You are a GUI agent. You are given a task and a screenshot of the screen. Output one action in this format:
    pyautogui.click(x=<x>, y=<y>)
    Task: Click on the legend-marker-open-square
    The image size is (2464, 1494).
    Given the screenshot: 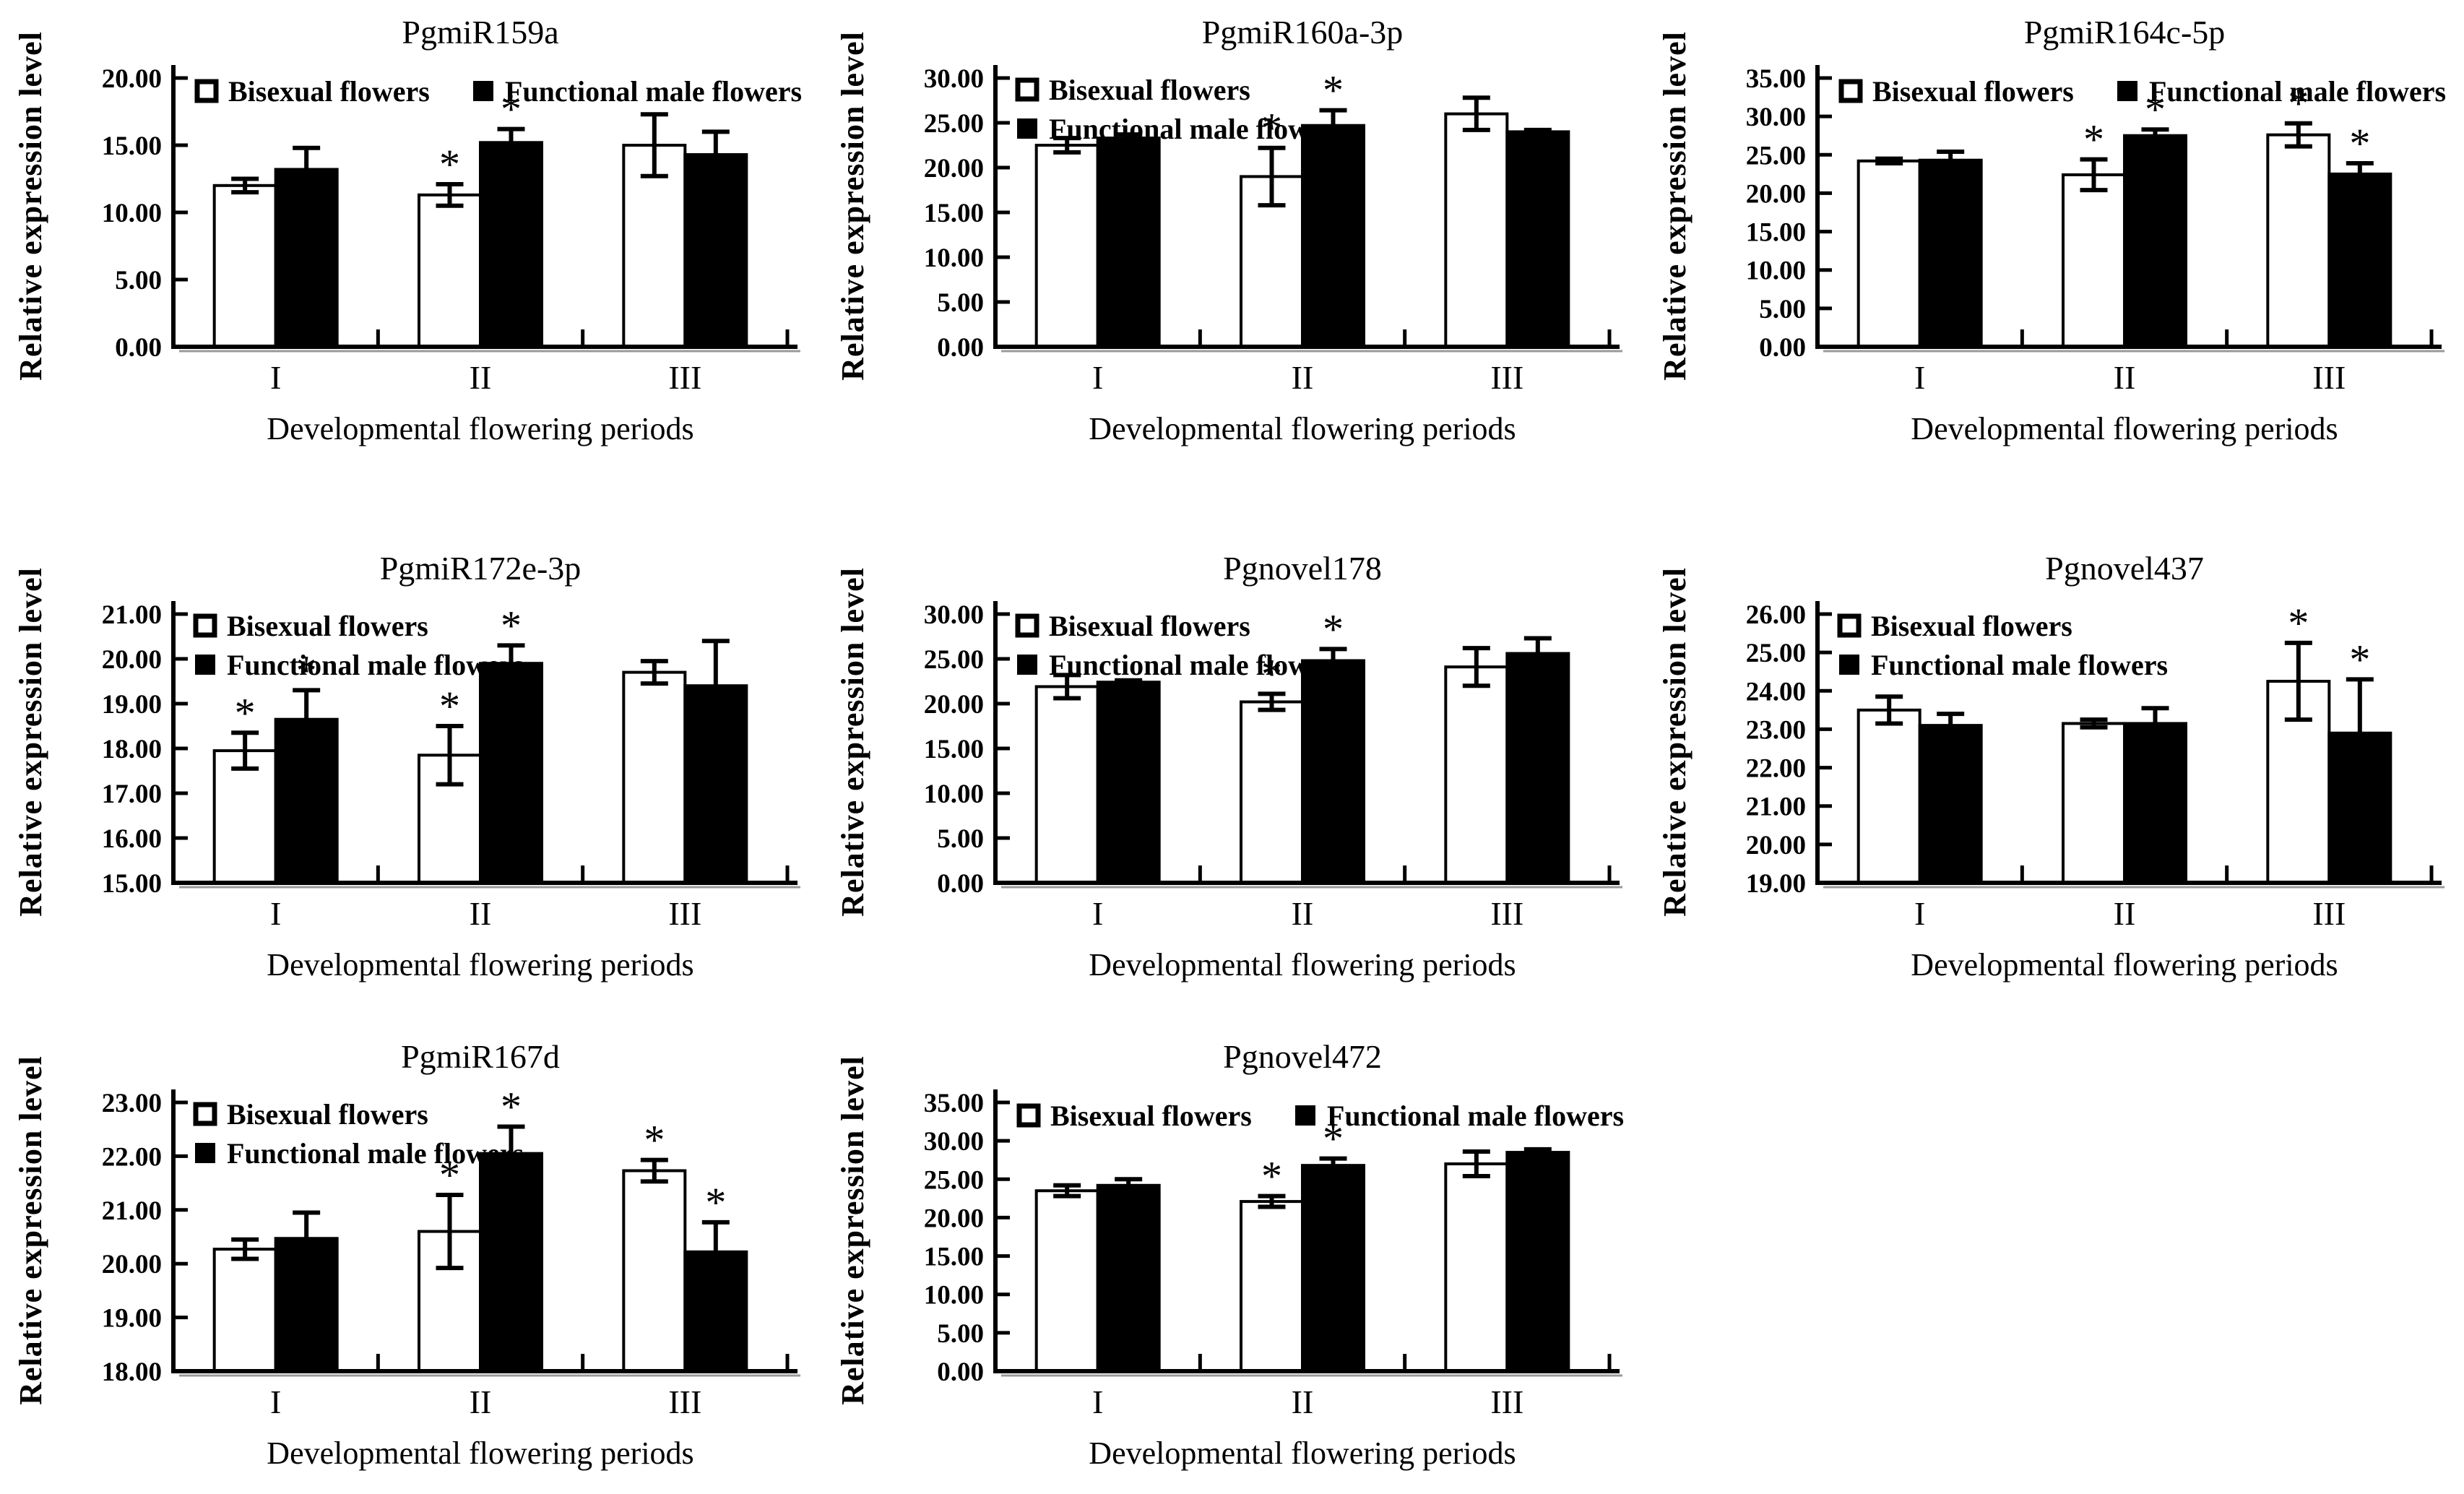 What is the action you would take?
    pyautogui.click(x=1849, y=625)
    